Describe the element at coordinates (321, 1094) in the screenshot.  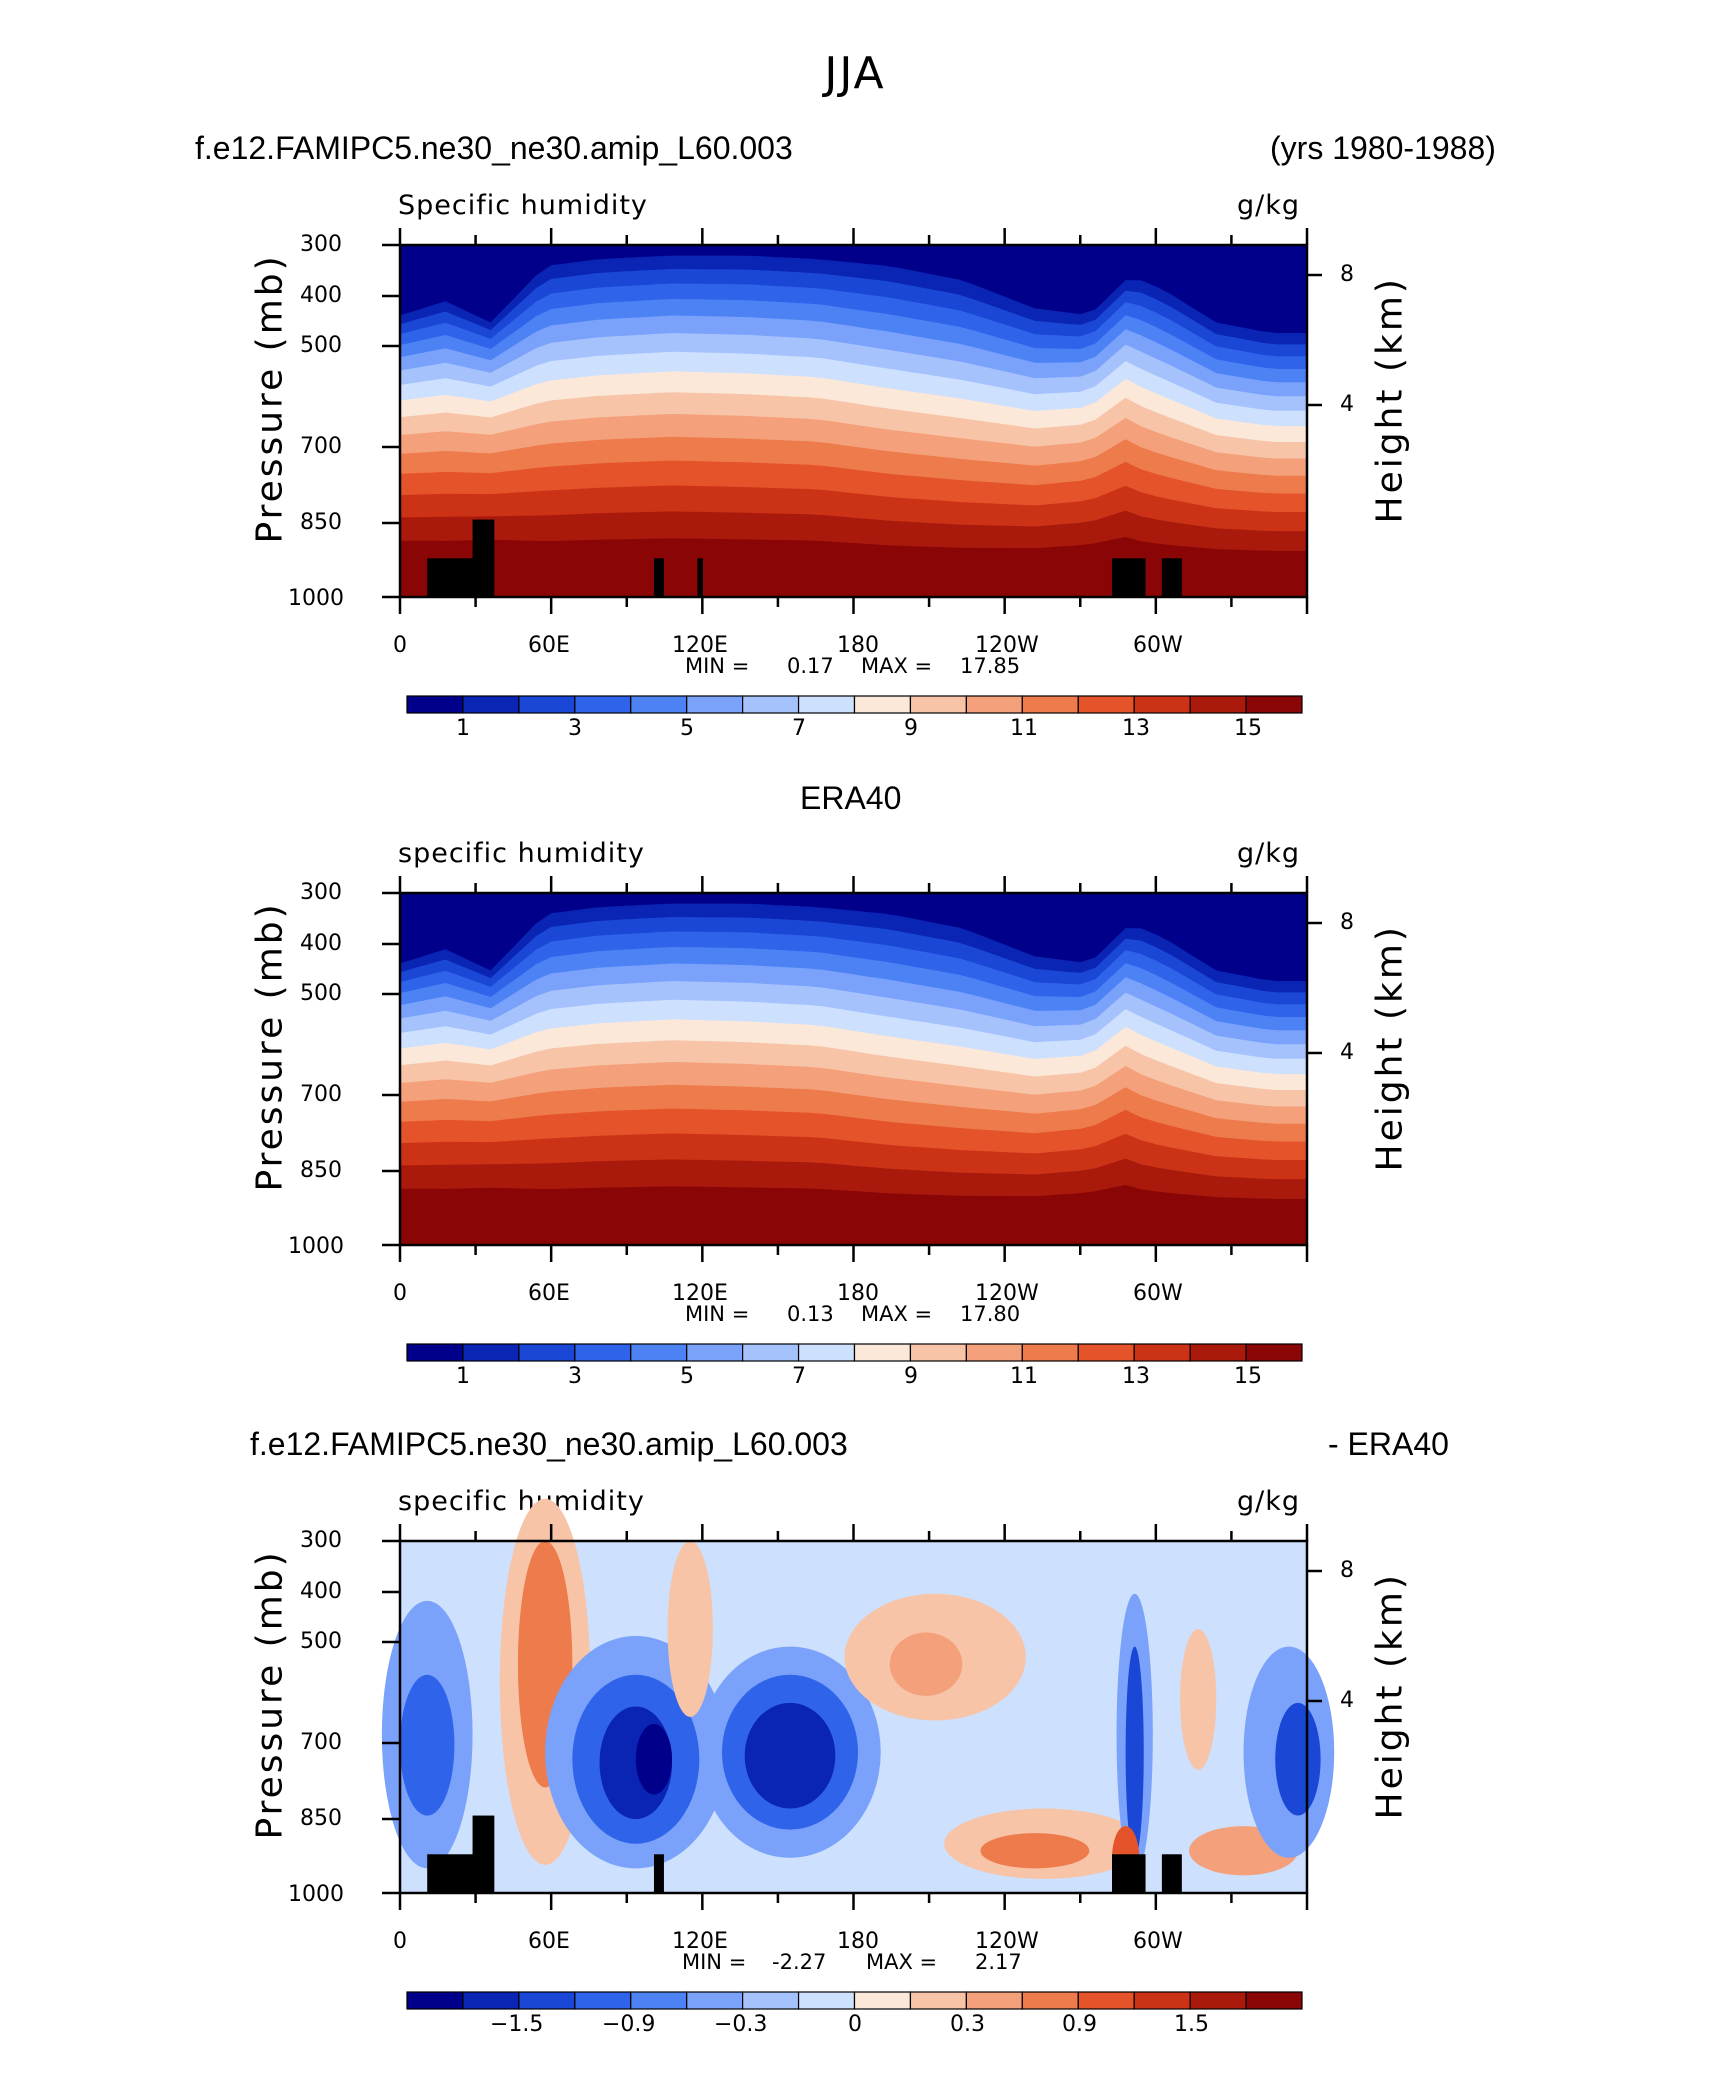
I see `panel-2-ytick-700: 700` at that location.